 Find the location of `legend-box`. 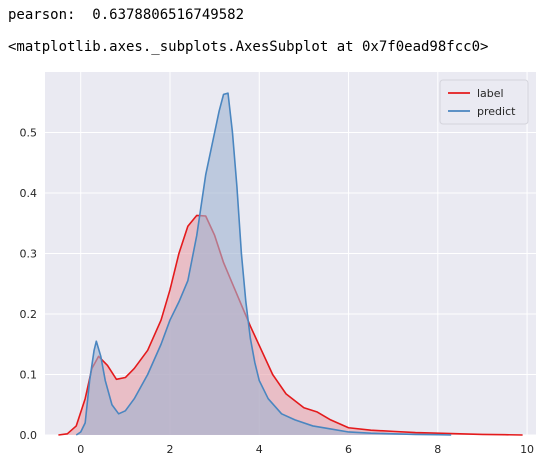

legend-box is located at coordinates (484, 102).